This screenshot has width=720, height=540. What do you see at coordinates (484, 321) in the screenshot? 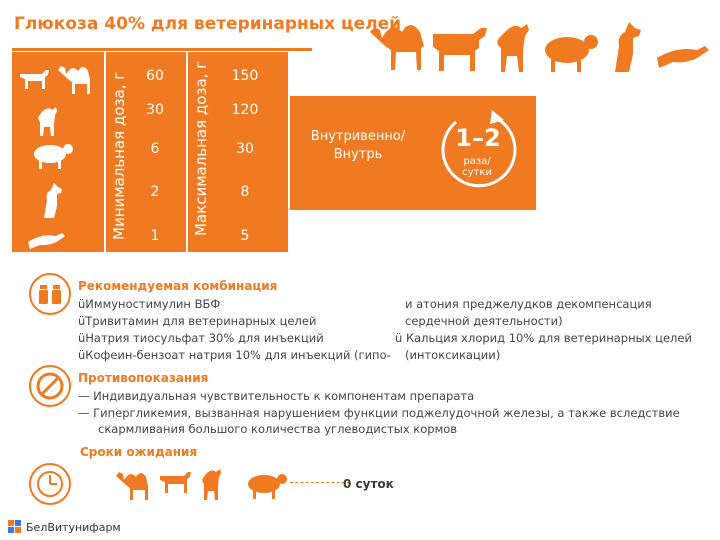
I see `combination-item: сердечной деятельности)` at bounding box center [484, 321].